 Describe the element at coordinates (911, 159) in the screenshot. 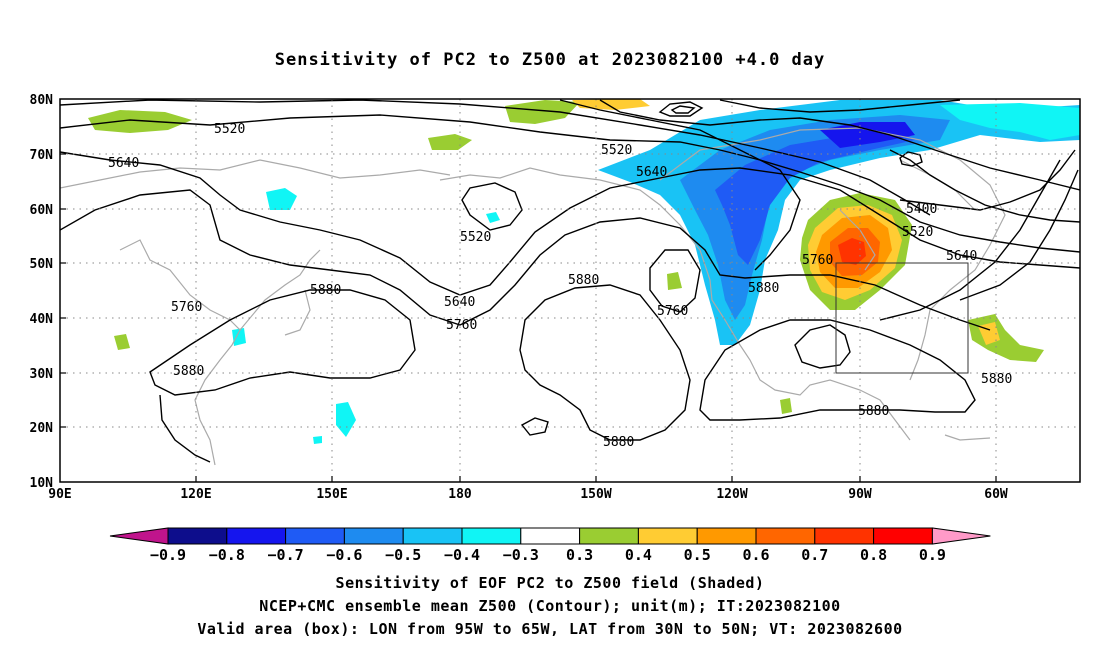

I see `contour-ring-ne` at that location.